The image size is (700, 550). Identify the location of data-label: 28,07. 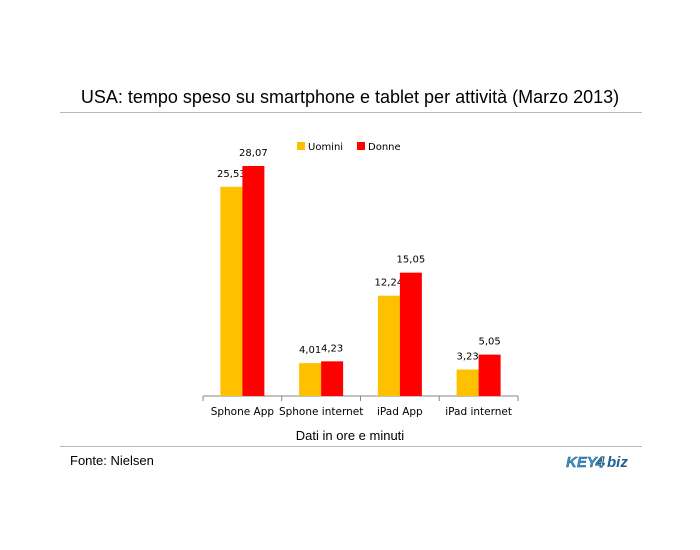
(253, 153).